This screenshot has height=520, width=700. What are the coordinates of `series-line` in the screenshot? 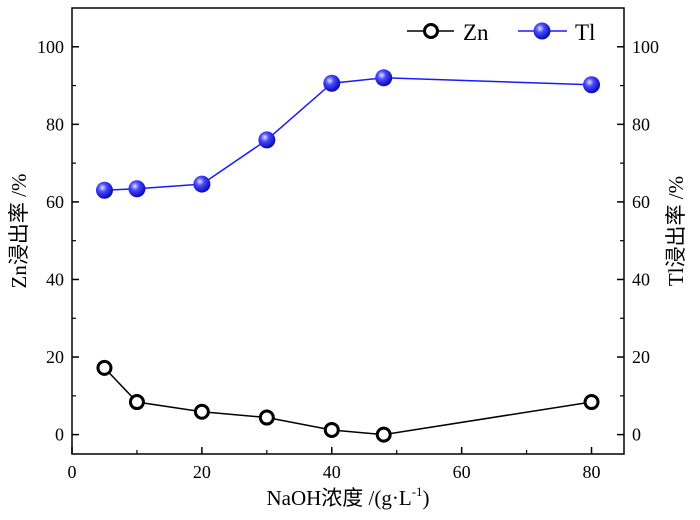 It's located at (347, 401).